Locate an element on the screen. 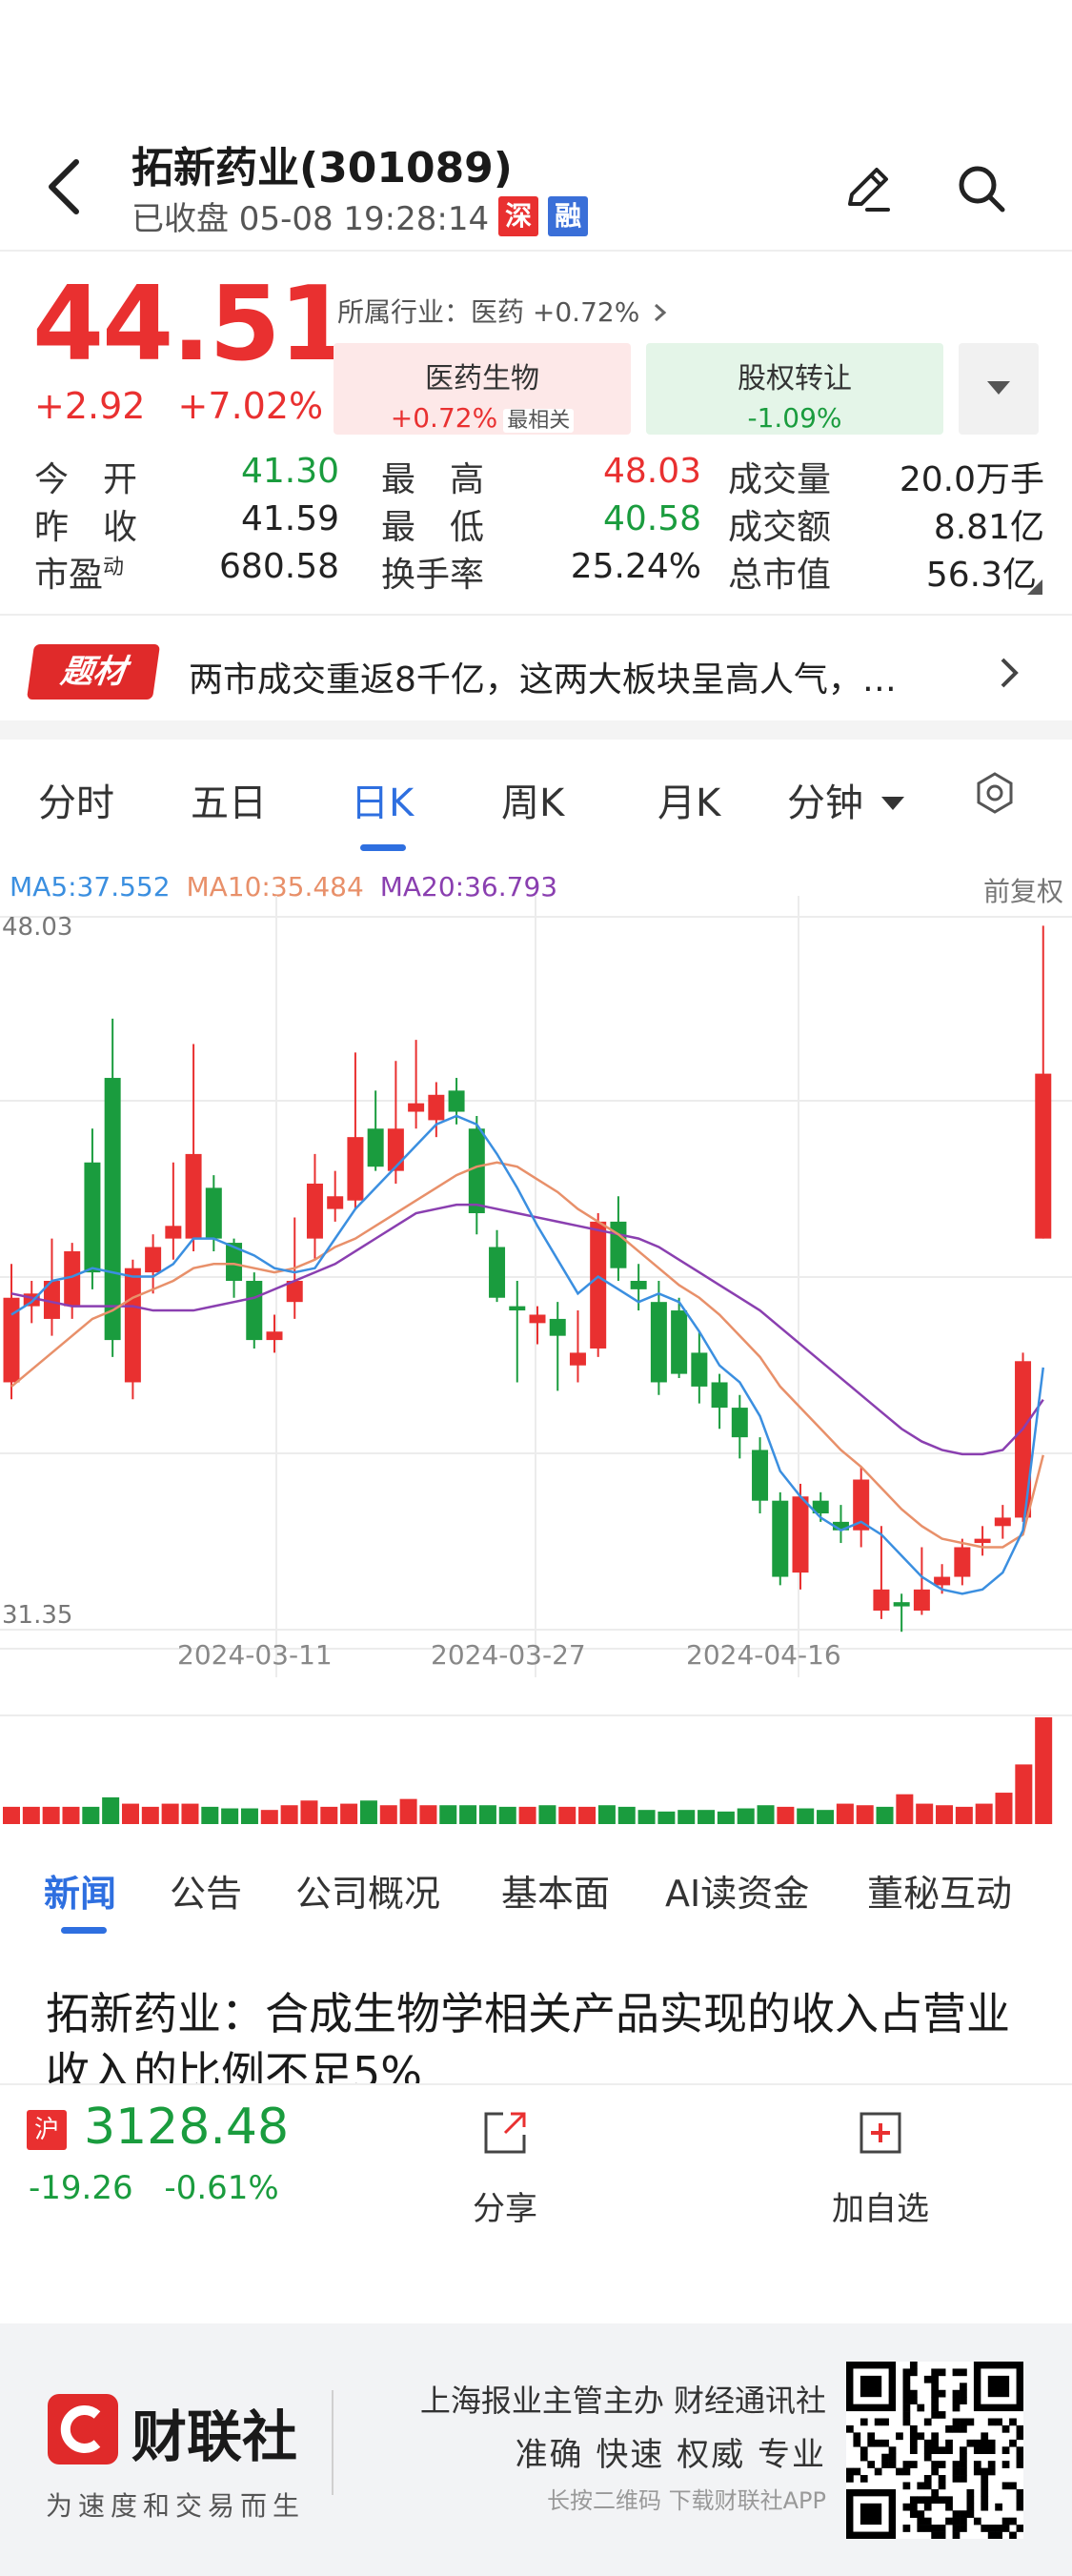 The width and height of the screenshot is (1072, 2576). shanghai-badge: 沪 is located at coordinates (47, 2130).